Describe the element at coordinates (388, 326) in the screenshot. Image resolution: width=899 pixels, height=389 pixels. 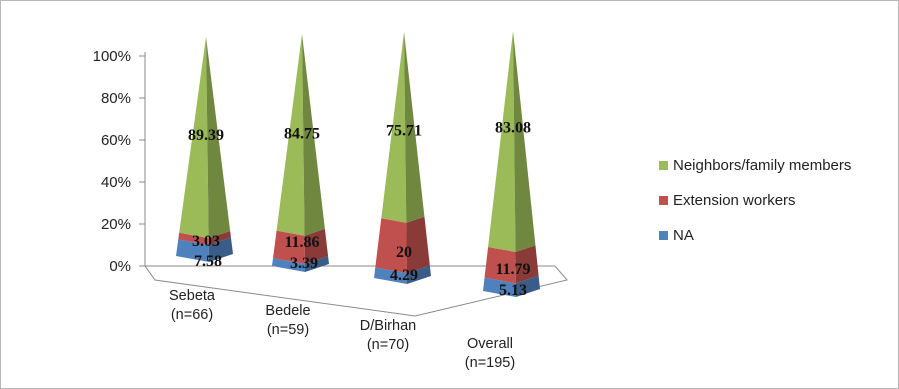
I see `x-category-label: D/Birhan` at that location.